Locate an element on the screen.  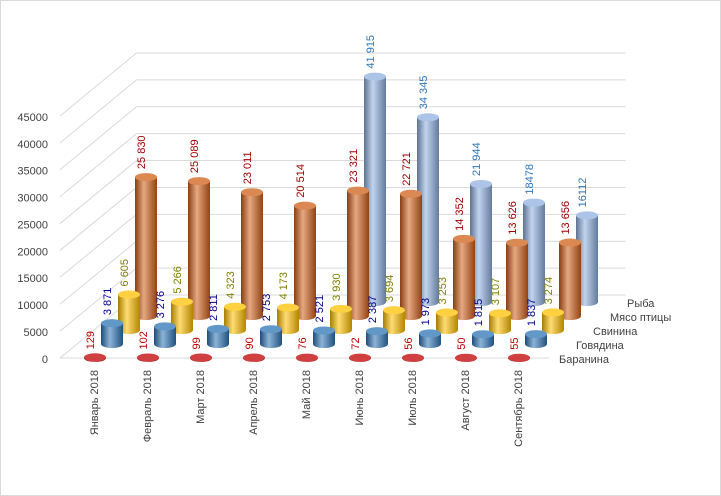
value-label: 4 173 is located at coordinates (284, 286).